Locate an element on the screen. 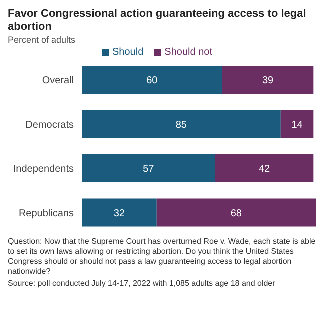 The image size is (328, 328). data-label: 42 is located at coordinates (264, 170).